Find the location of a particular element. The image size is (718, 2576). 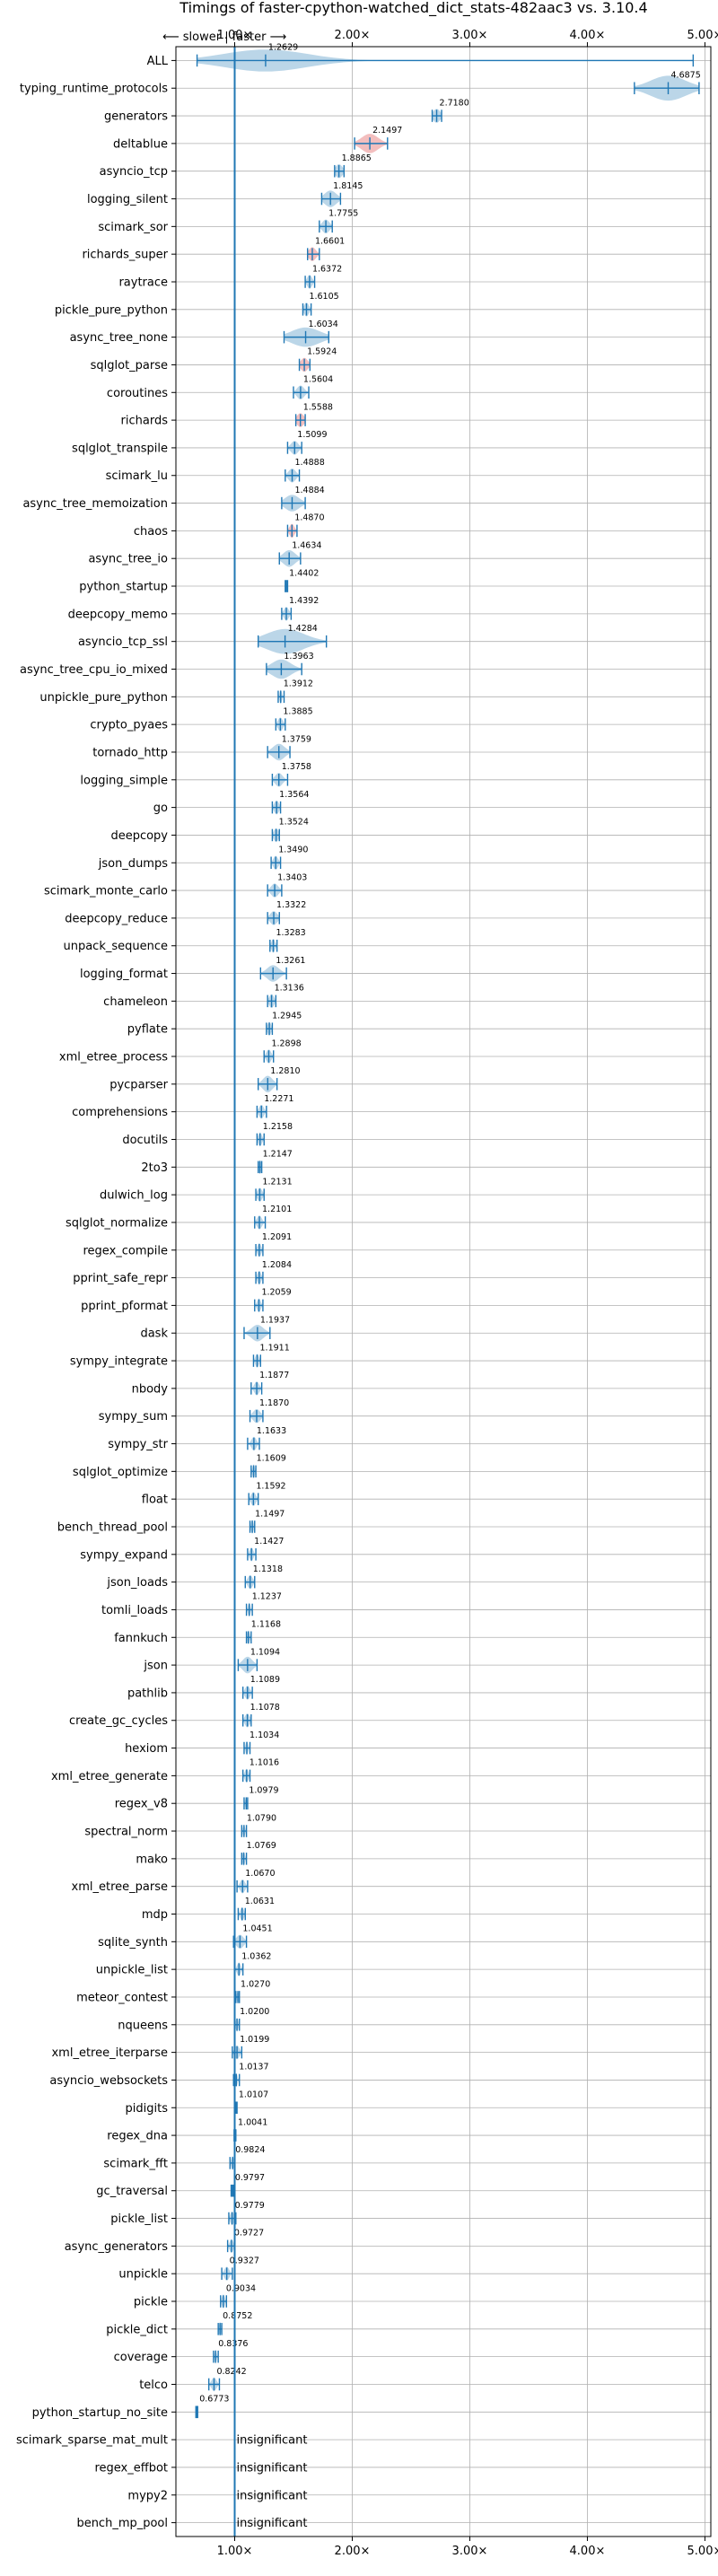

category-label: coverage is located at coordinates (141, 2357).